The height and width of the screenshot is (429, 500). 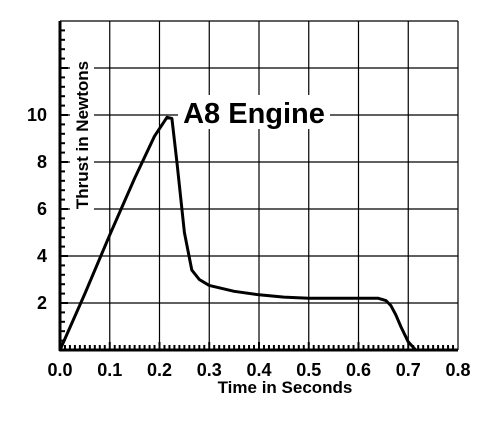 I want to click on y-tick-label: 4, so click(x=42, y=256).